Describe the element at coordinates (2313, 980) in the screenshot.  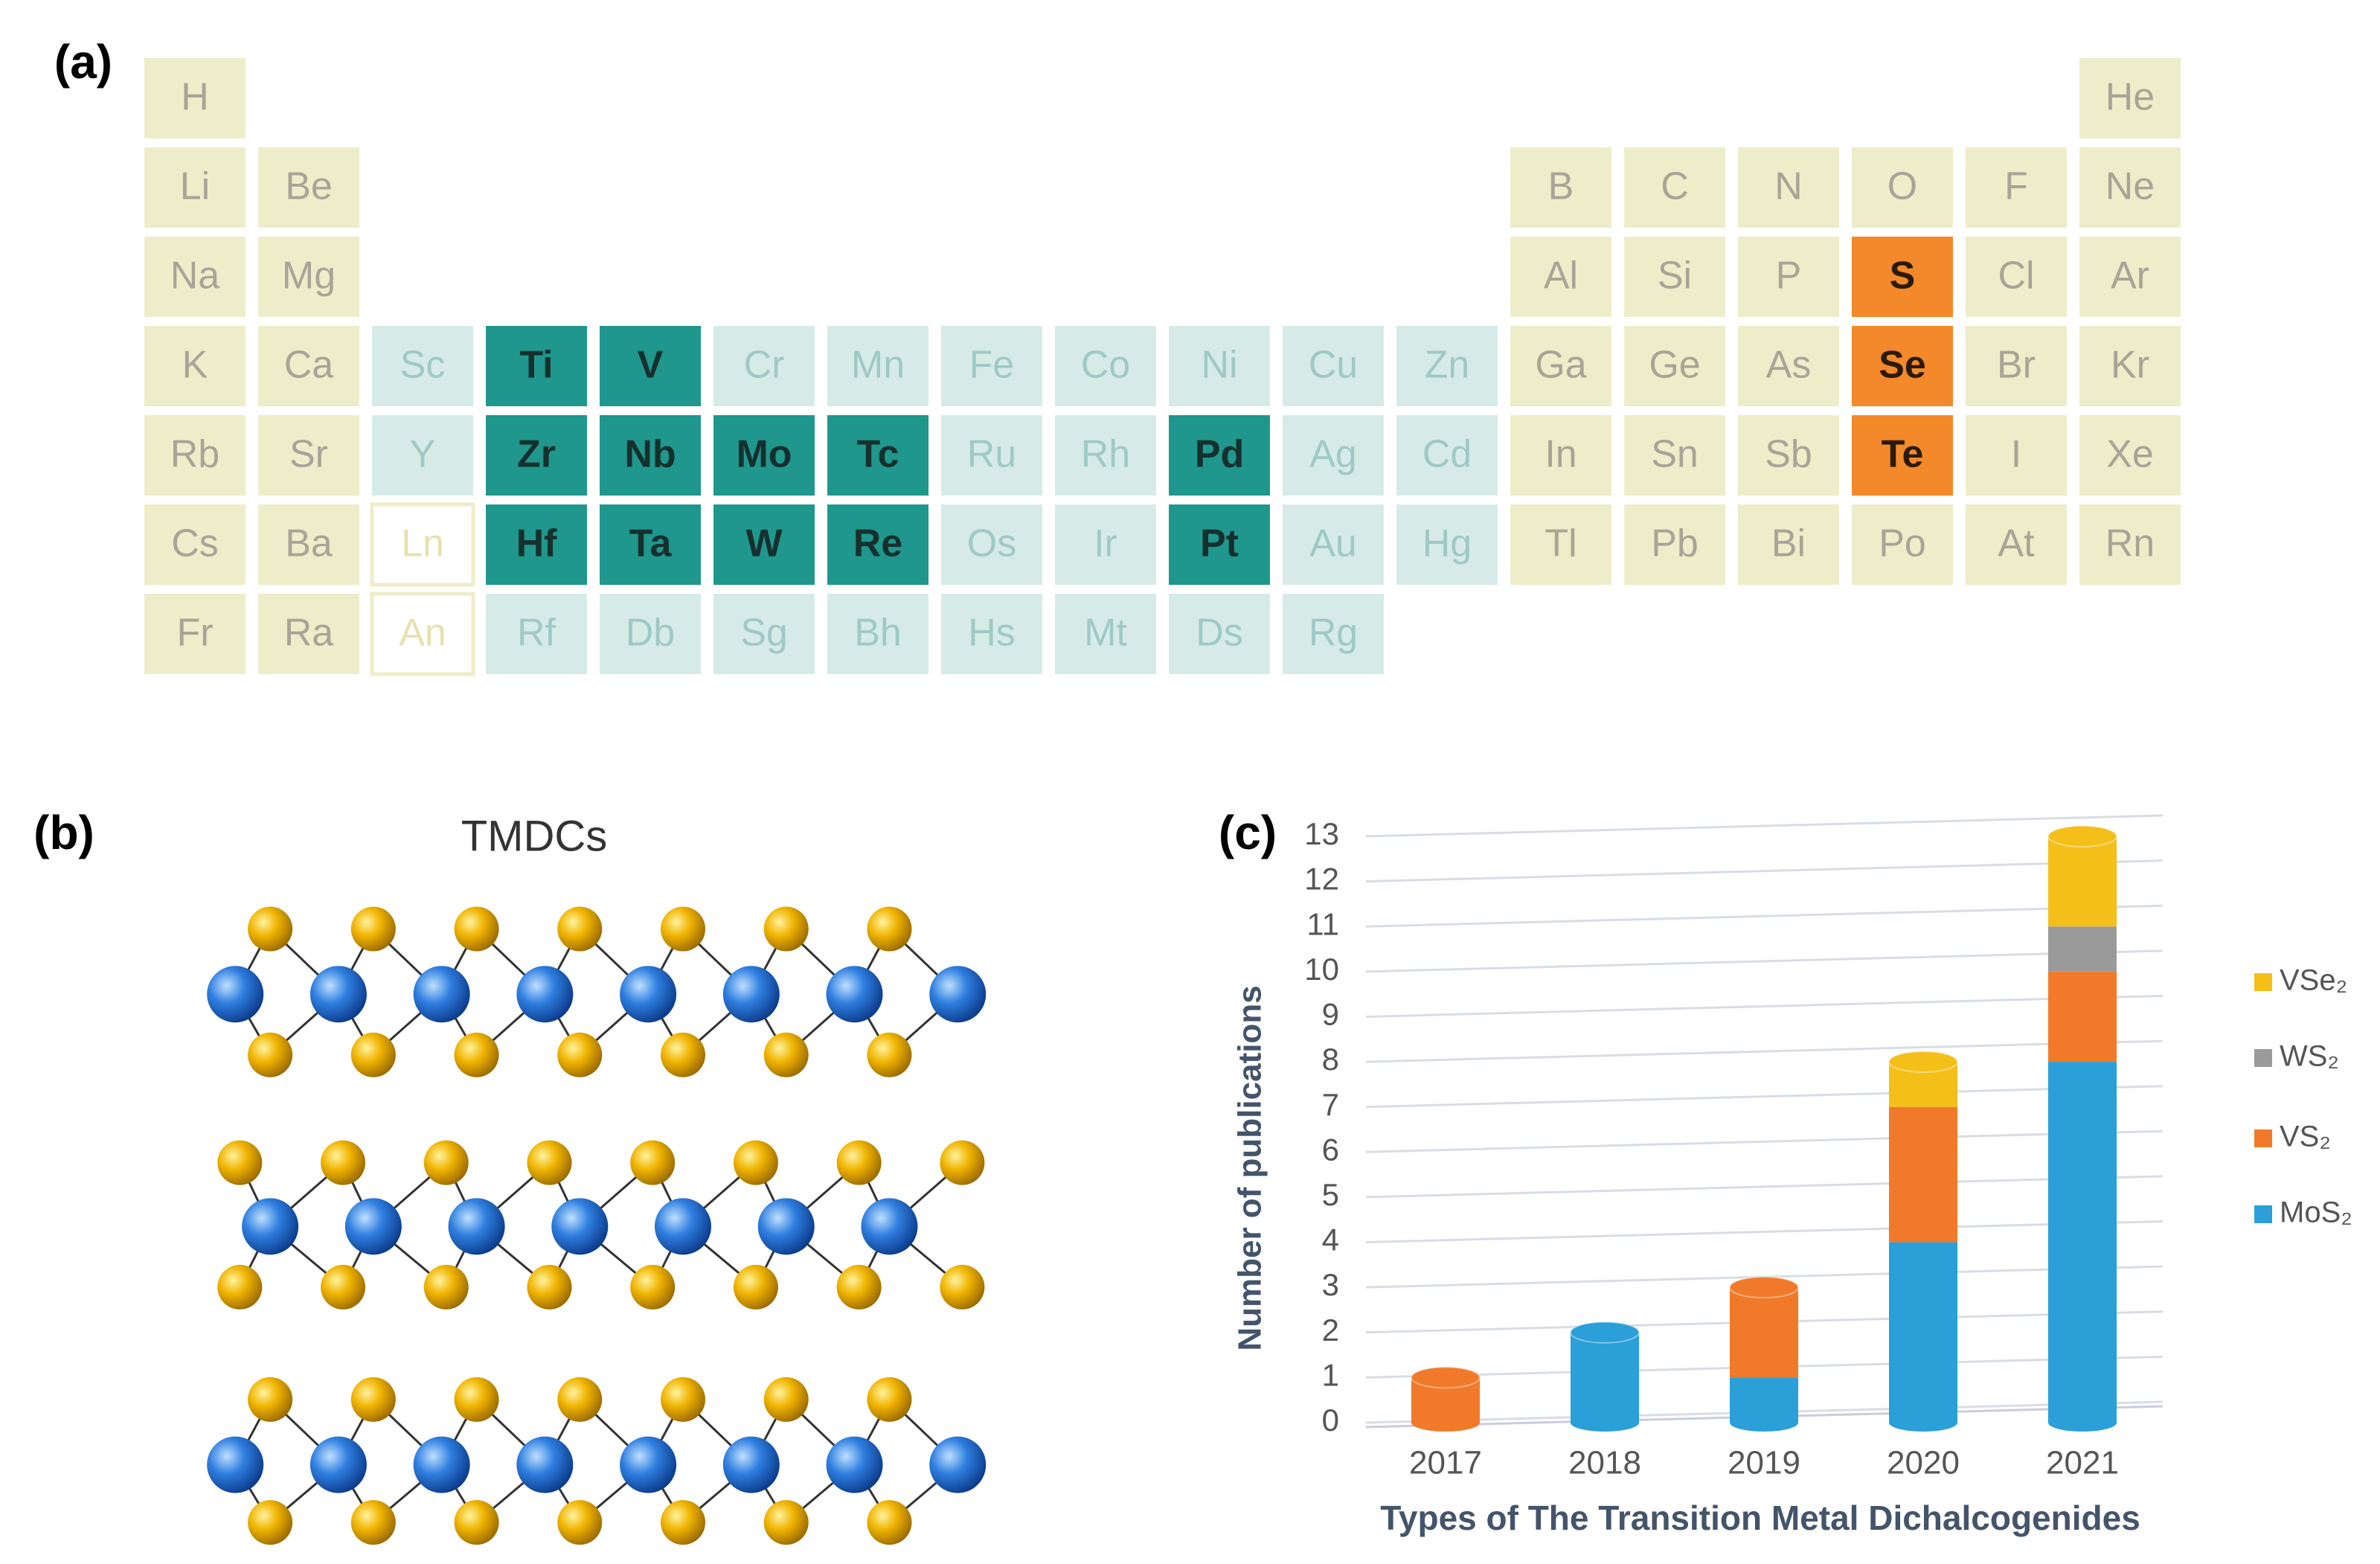
I see `legend-label: VSe₂` at that location.